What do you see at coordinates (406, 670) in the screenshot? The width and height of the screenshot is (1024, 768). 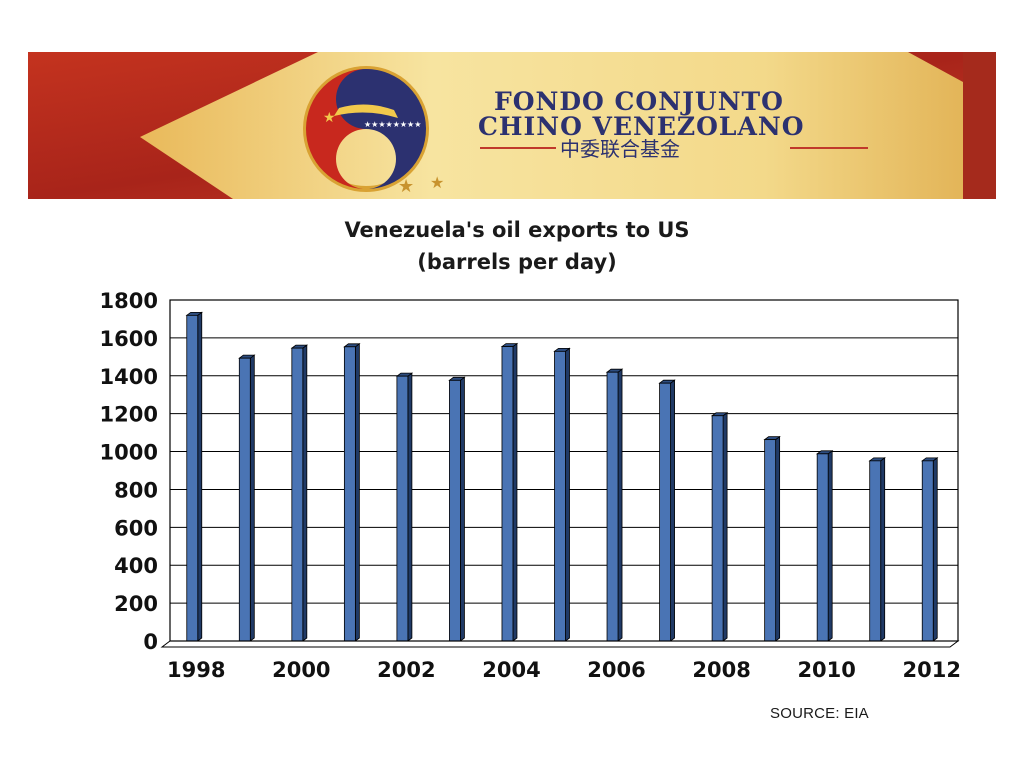 I see `x-tick-label: 2002` at bounding box center [406, 670].